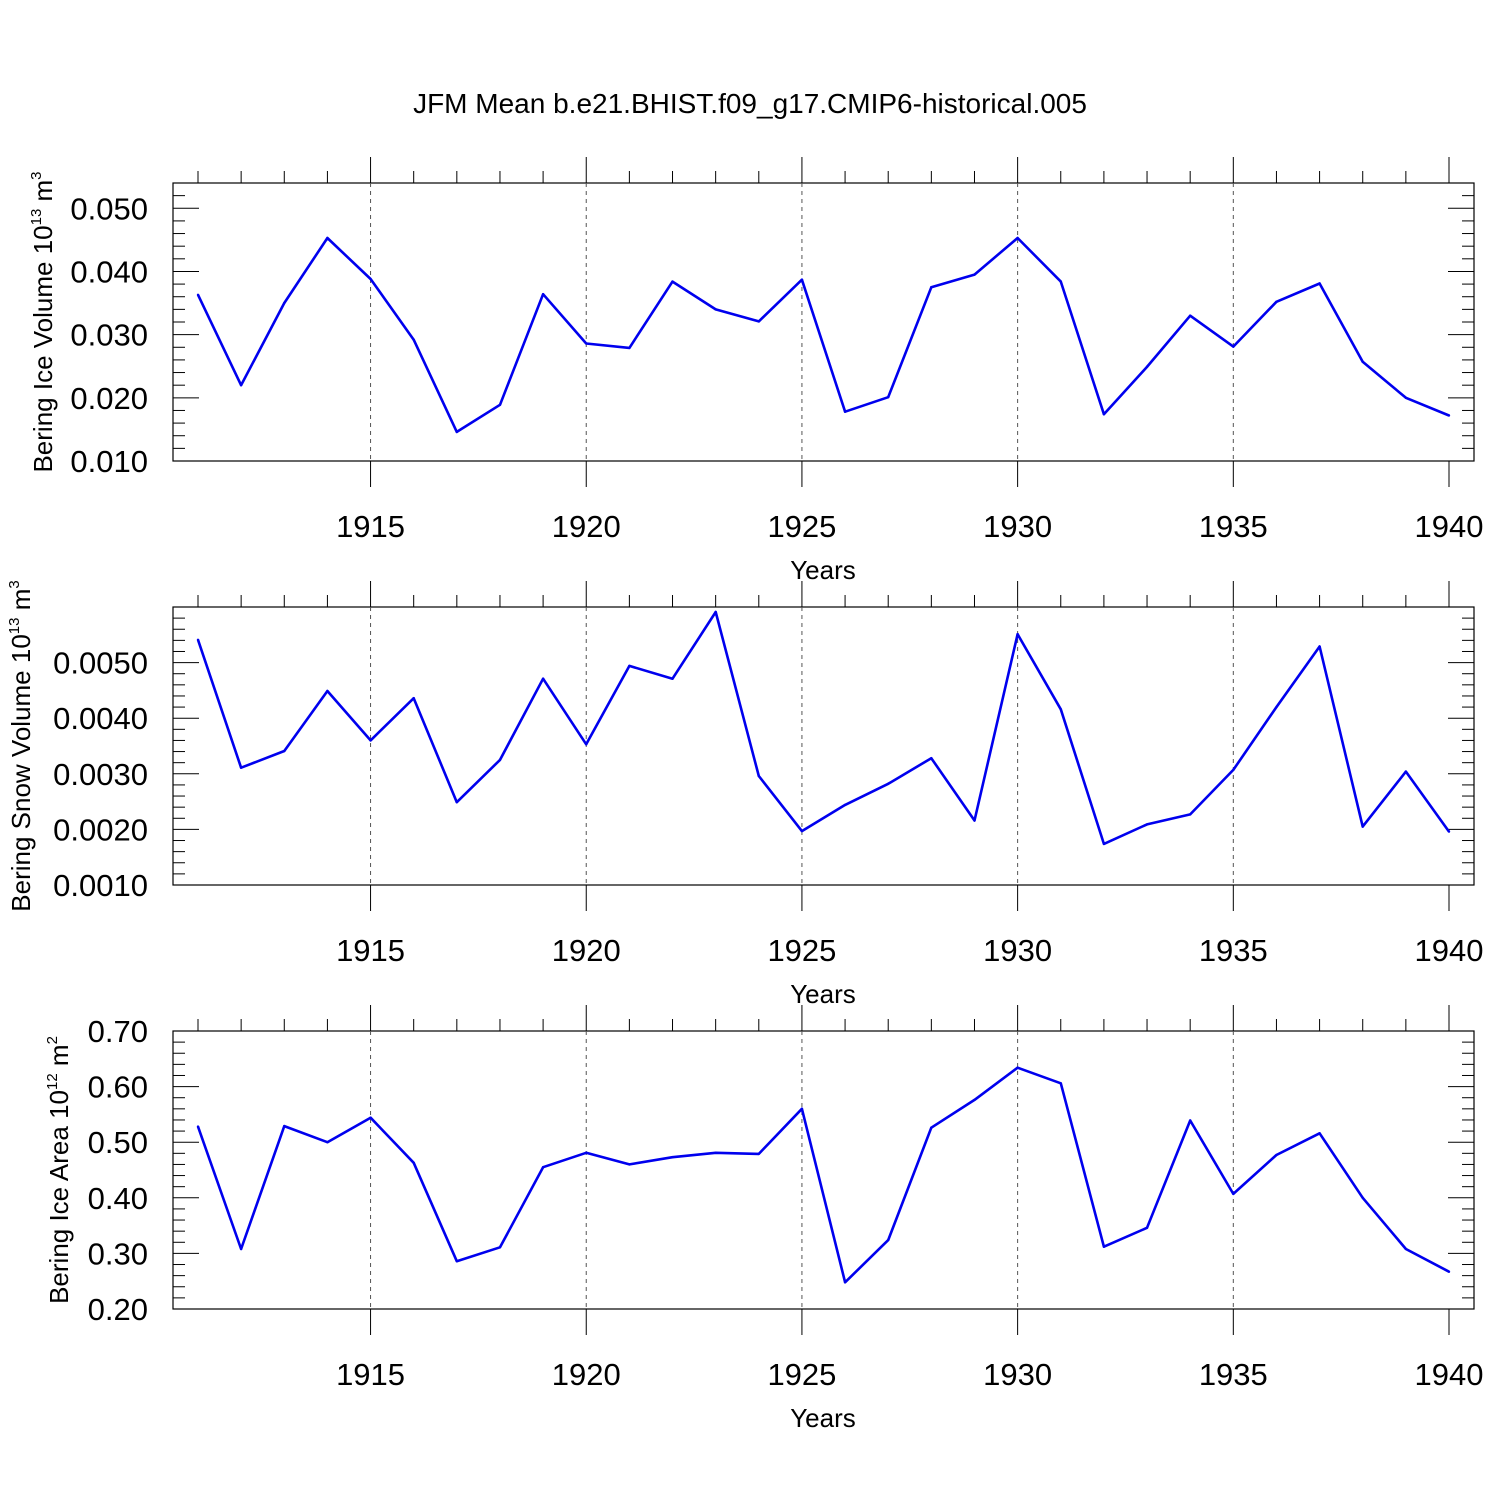  I want to click on y-tick-label: 0.50, so click(118, 1142).